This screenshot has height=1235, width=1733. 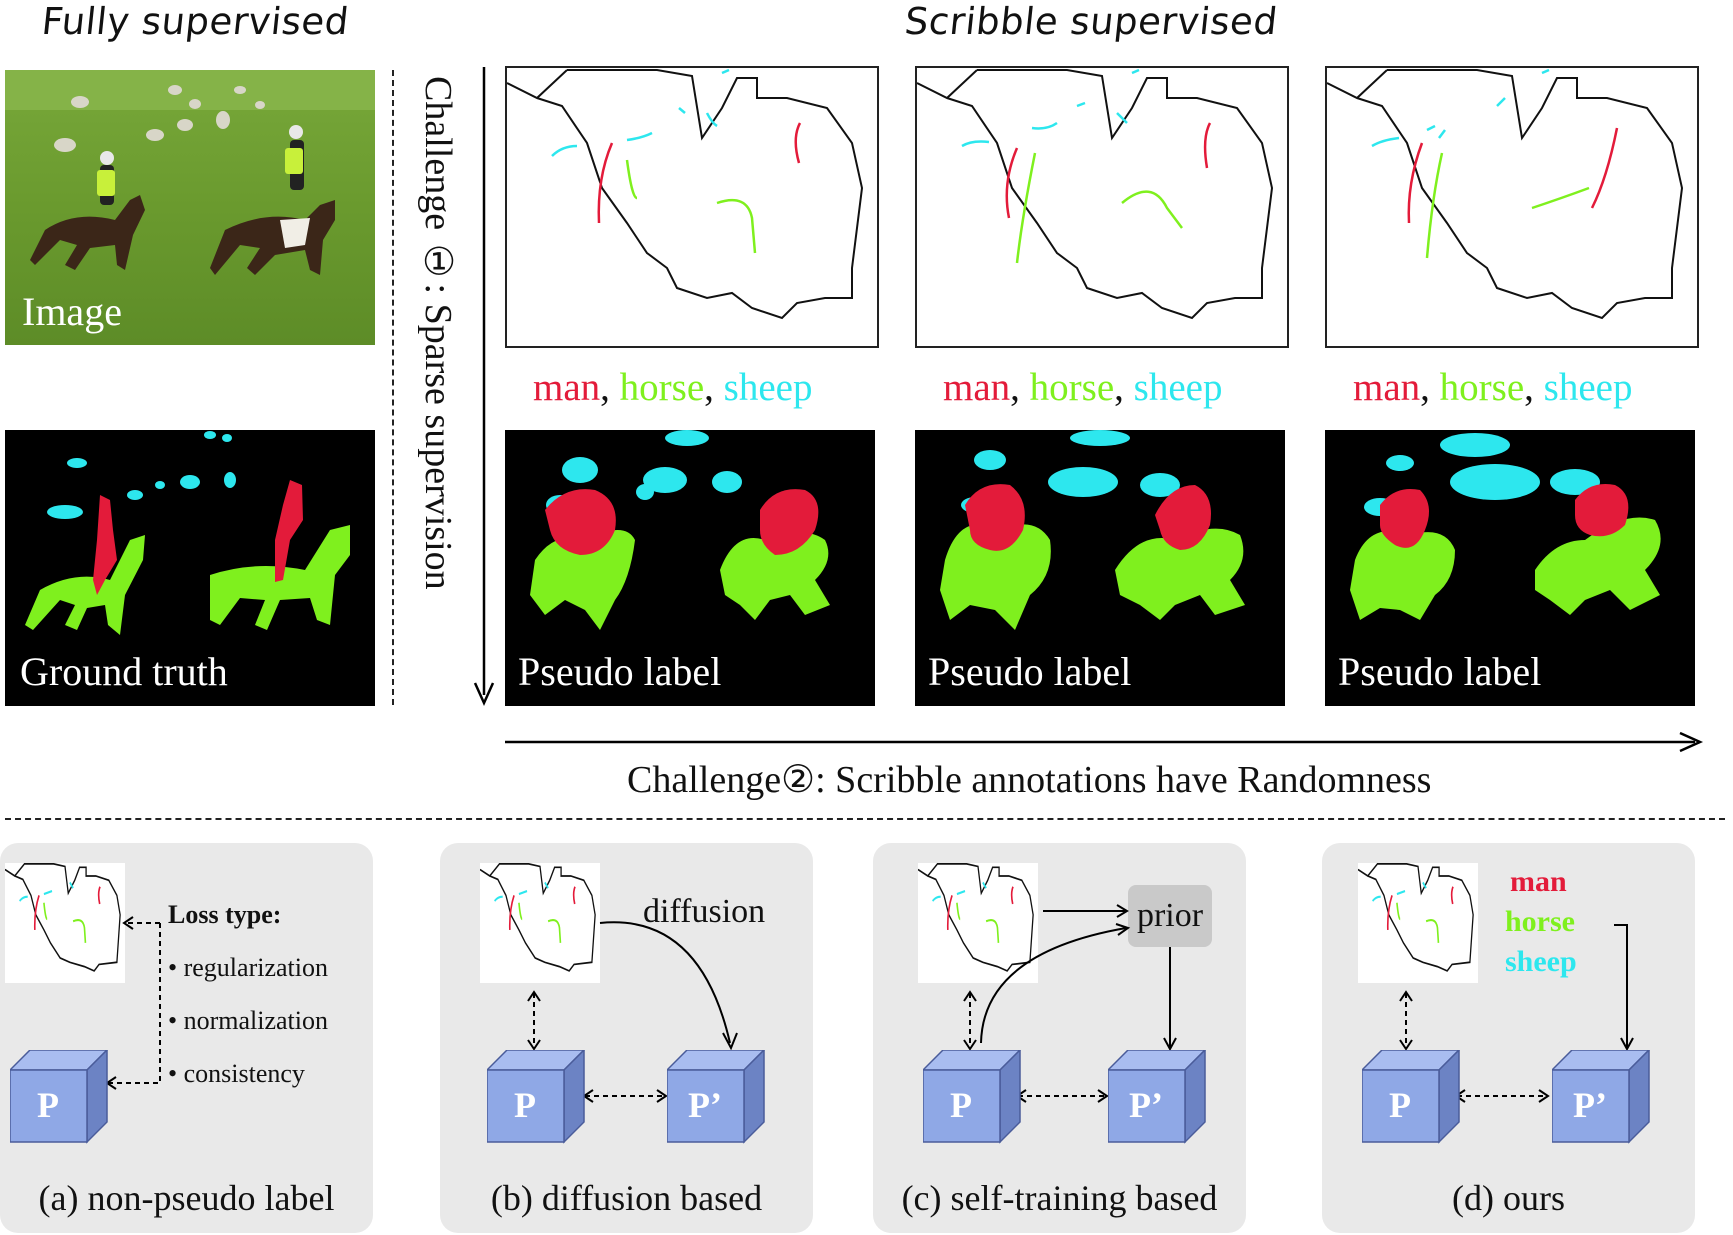 I want to click on pseudo-label-tag-1: Pseudo label, so click(x=620, y=671).